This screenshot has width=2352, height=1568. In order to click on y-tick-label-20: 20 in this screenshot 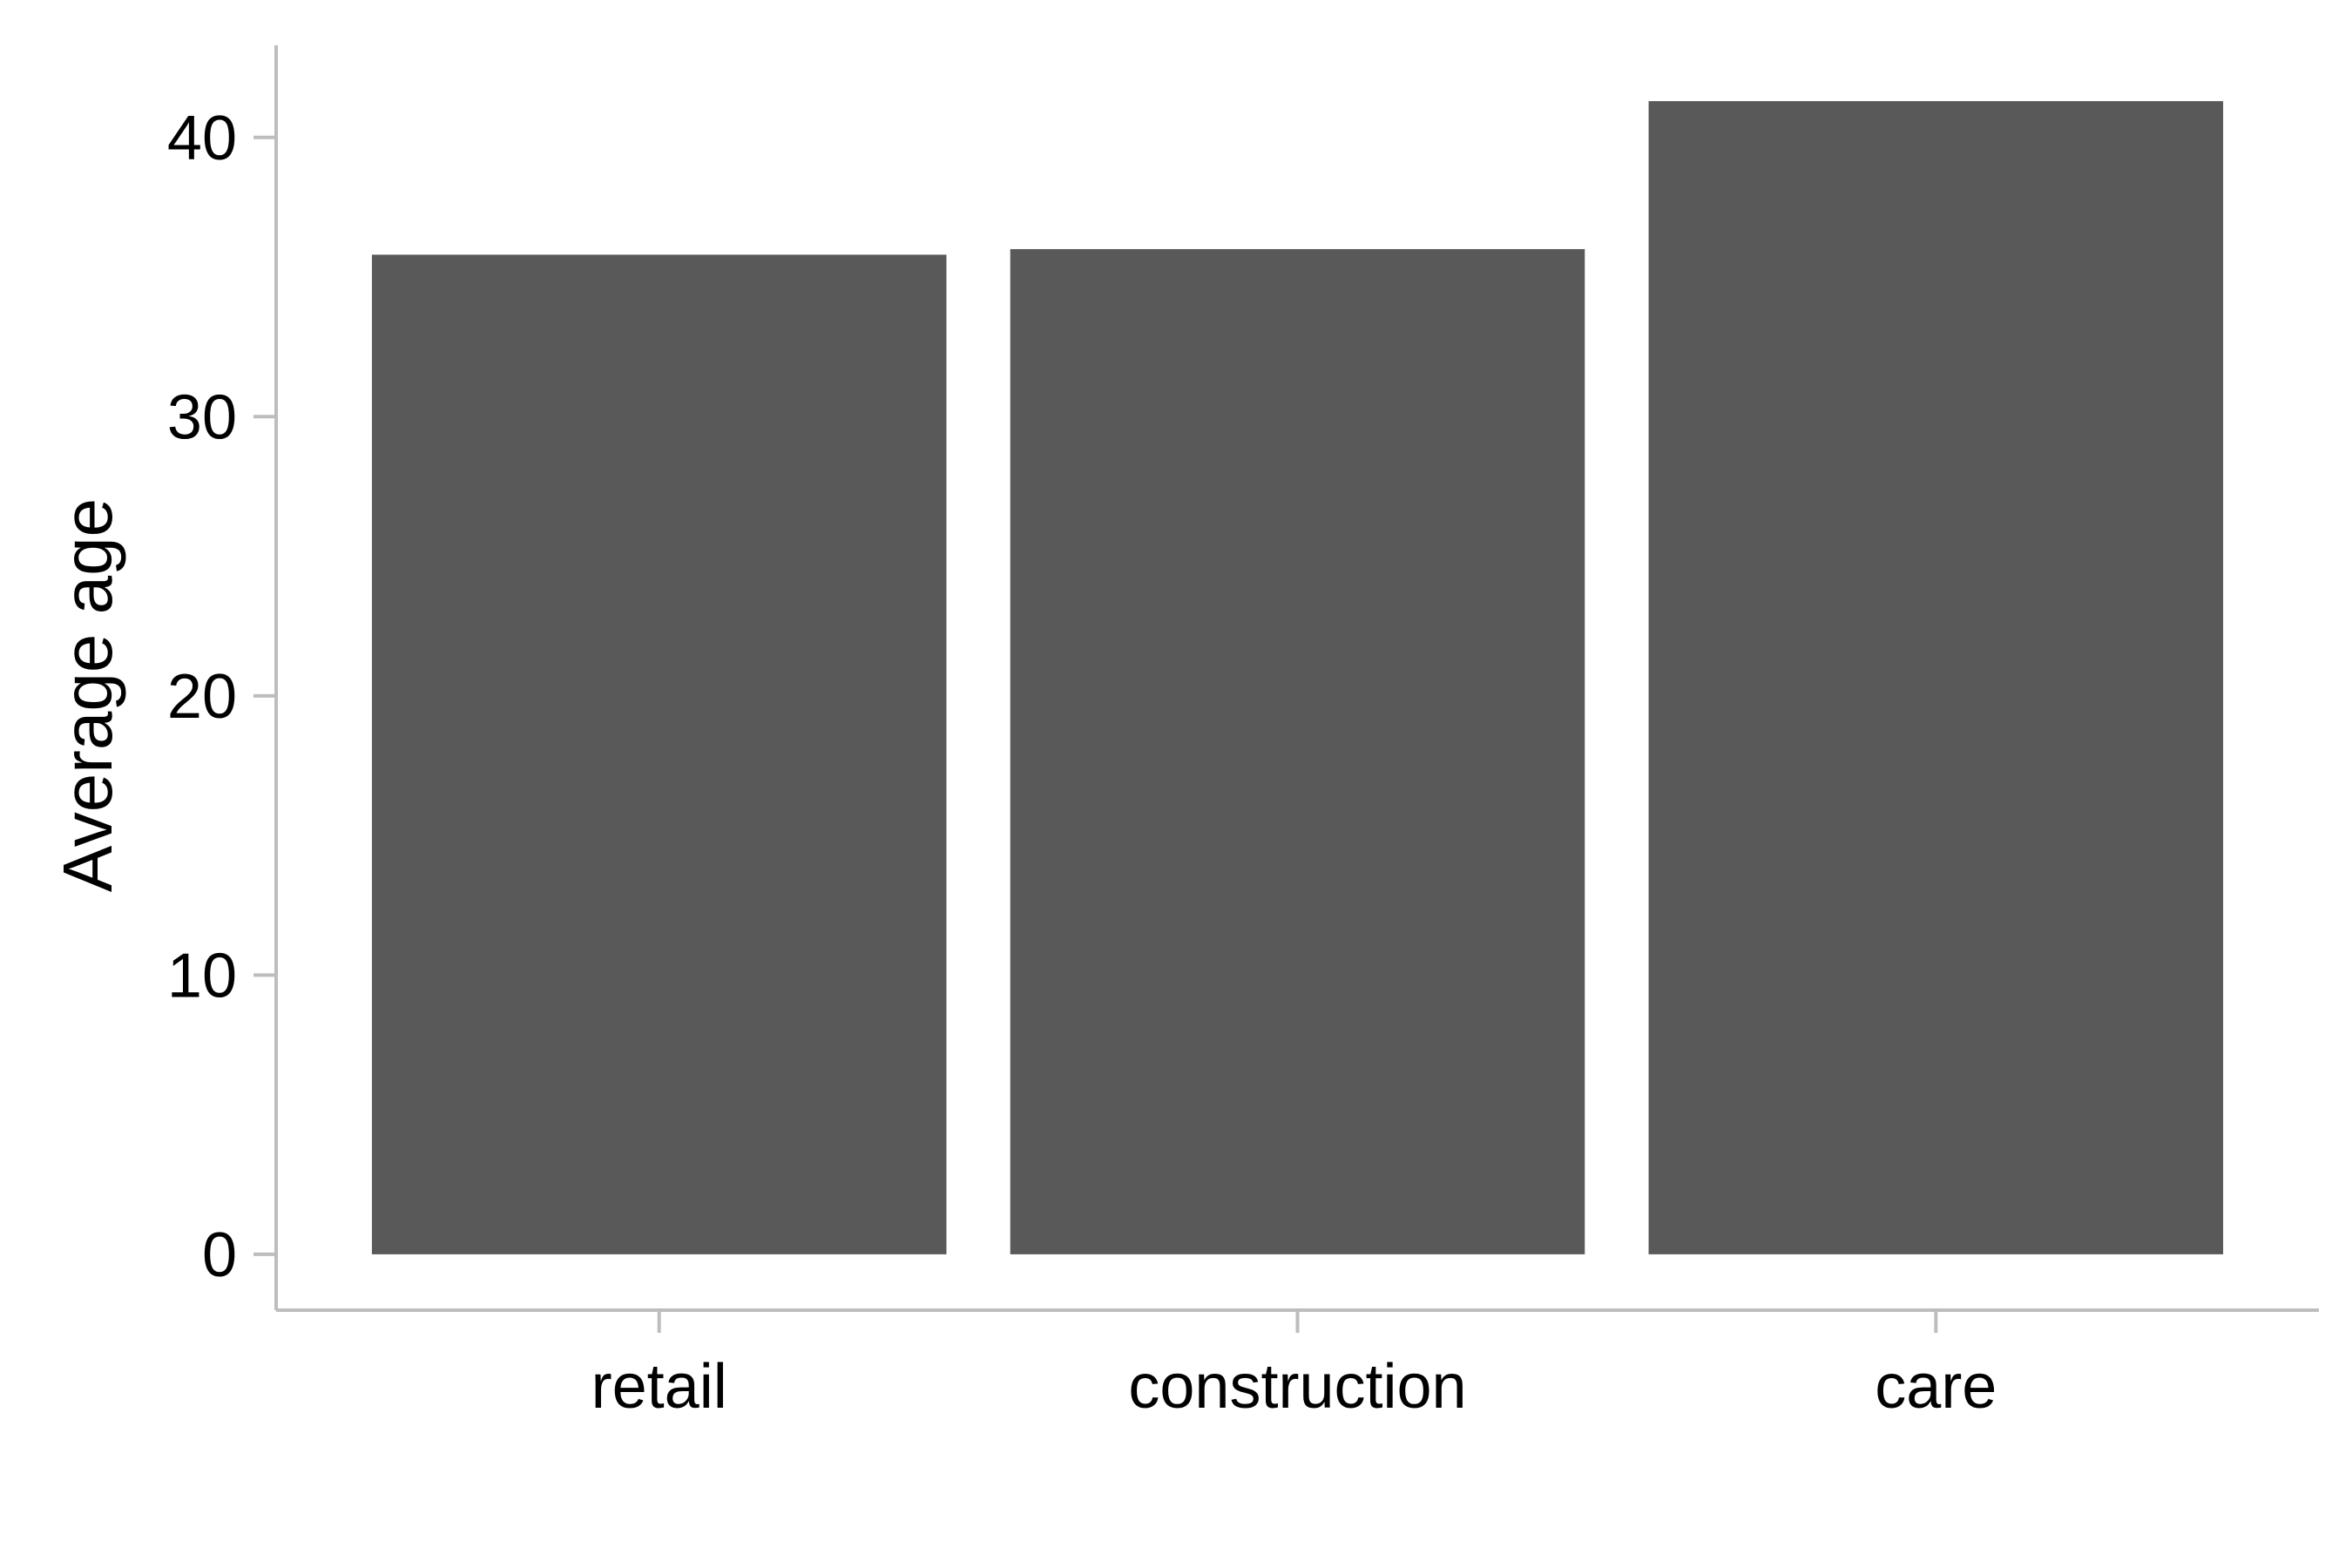, I will do `click(202, 697)`.